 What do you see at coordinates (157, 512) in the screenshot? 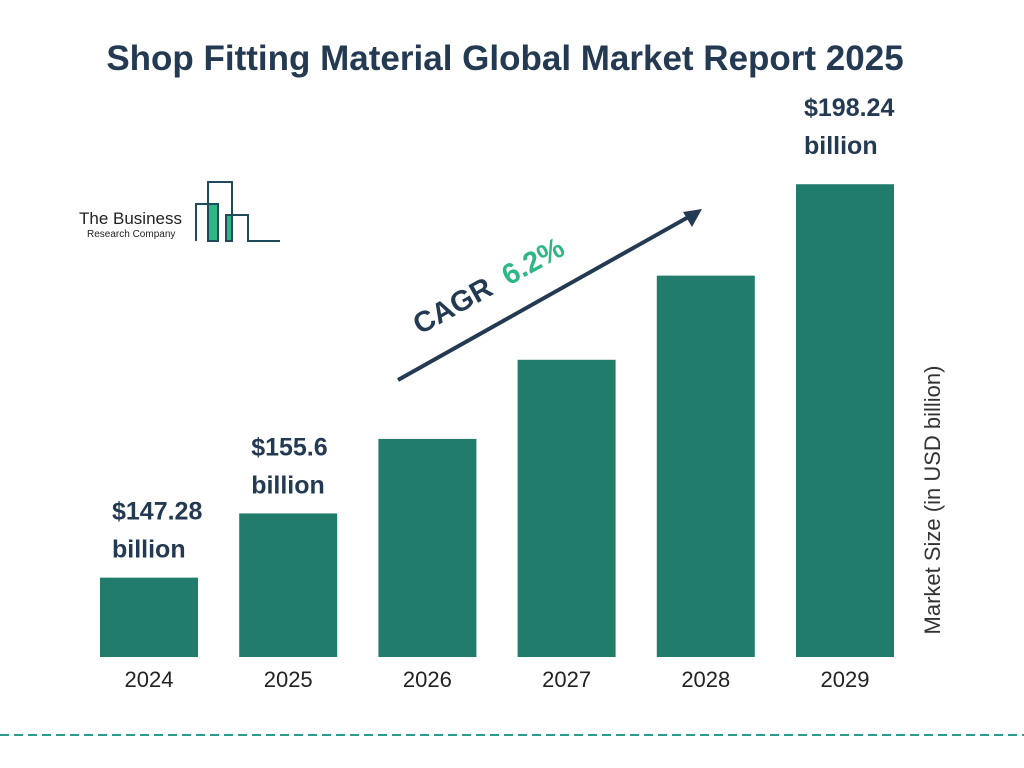
I see `data-label-2024: $147.28` at bounding box center [157, 512].